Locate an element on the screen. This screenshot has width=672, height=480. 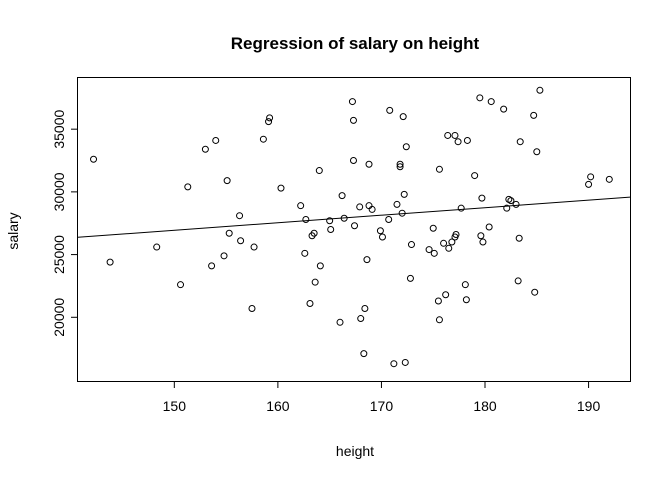
x-tick-label: 150 is located at coordinates (175, 406).